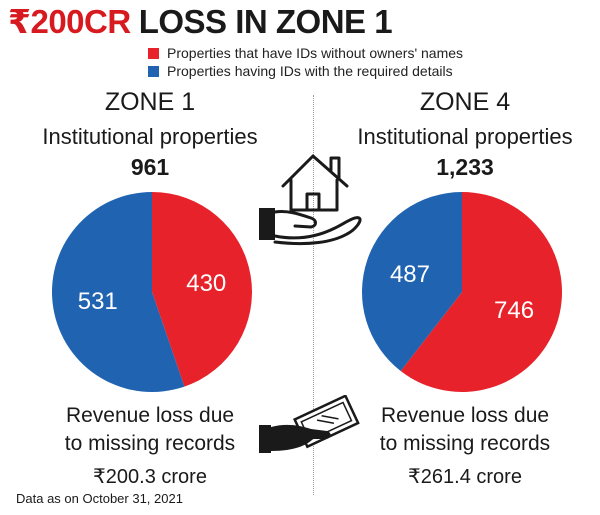  I want to click on zone-total: 1,233, so click(465, 167).